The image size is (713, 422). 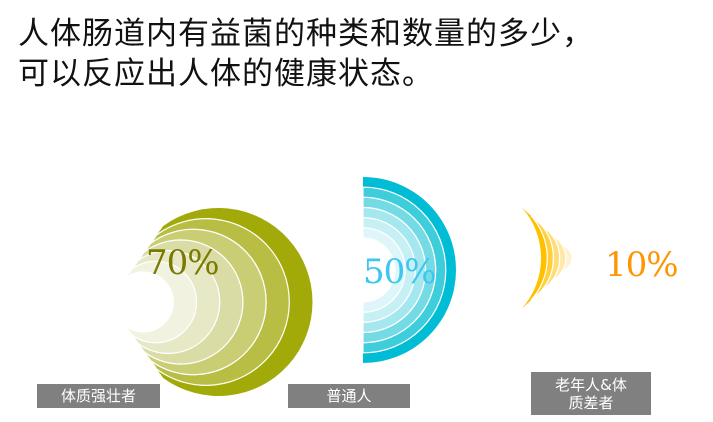 I want to click on headline-line-1: 人体肠道内有益菌的种类和数量的多少，, so click(x=306, y=34).